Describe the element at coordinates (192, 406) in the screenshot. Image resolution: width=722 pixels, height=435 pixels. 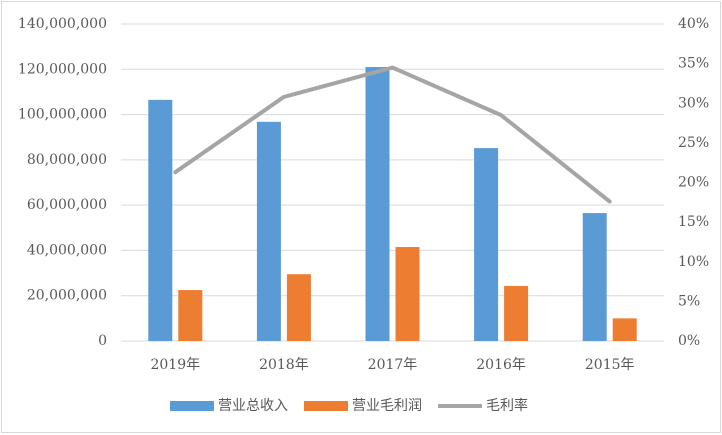
I see `legend-swatch-revenue` at that location.